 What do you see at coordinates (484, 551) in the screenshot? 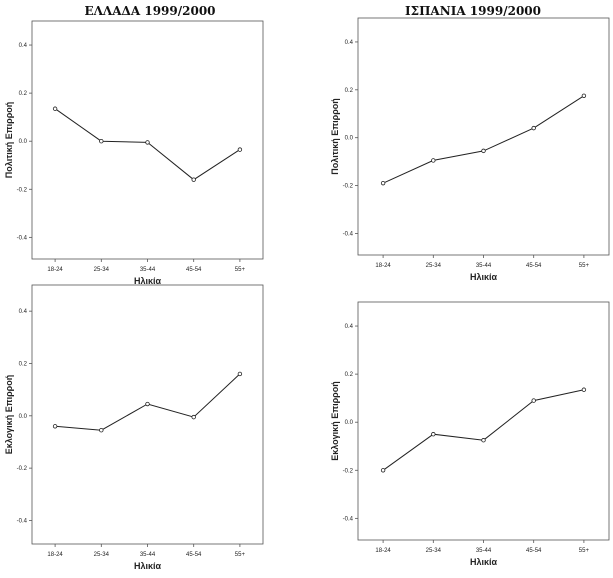
I see `chart4-xtick-label: 35-44` at bounding box center [484, 551].